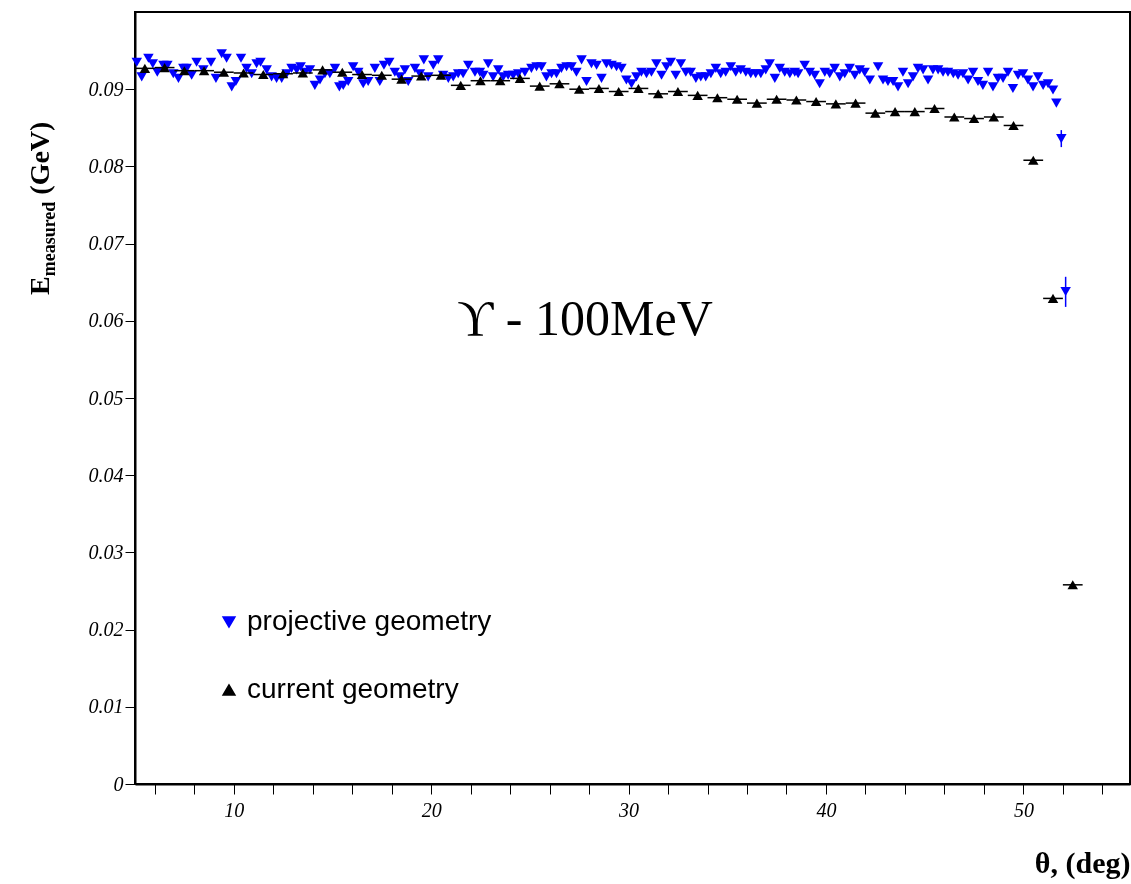  Describe the element at coordinates (353, 688) in the screenshot. I see `legend-label: current geometry` at that location.